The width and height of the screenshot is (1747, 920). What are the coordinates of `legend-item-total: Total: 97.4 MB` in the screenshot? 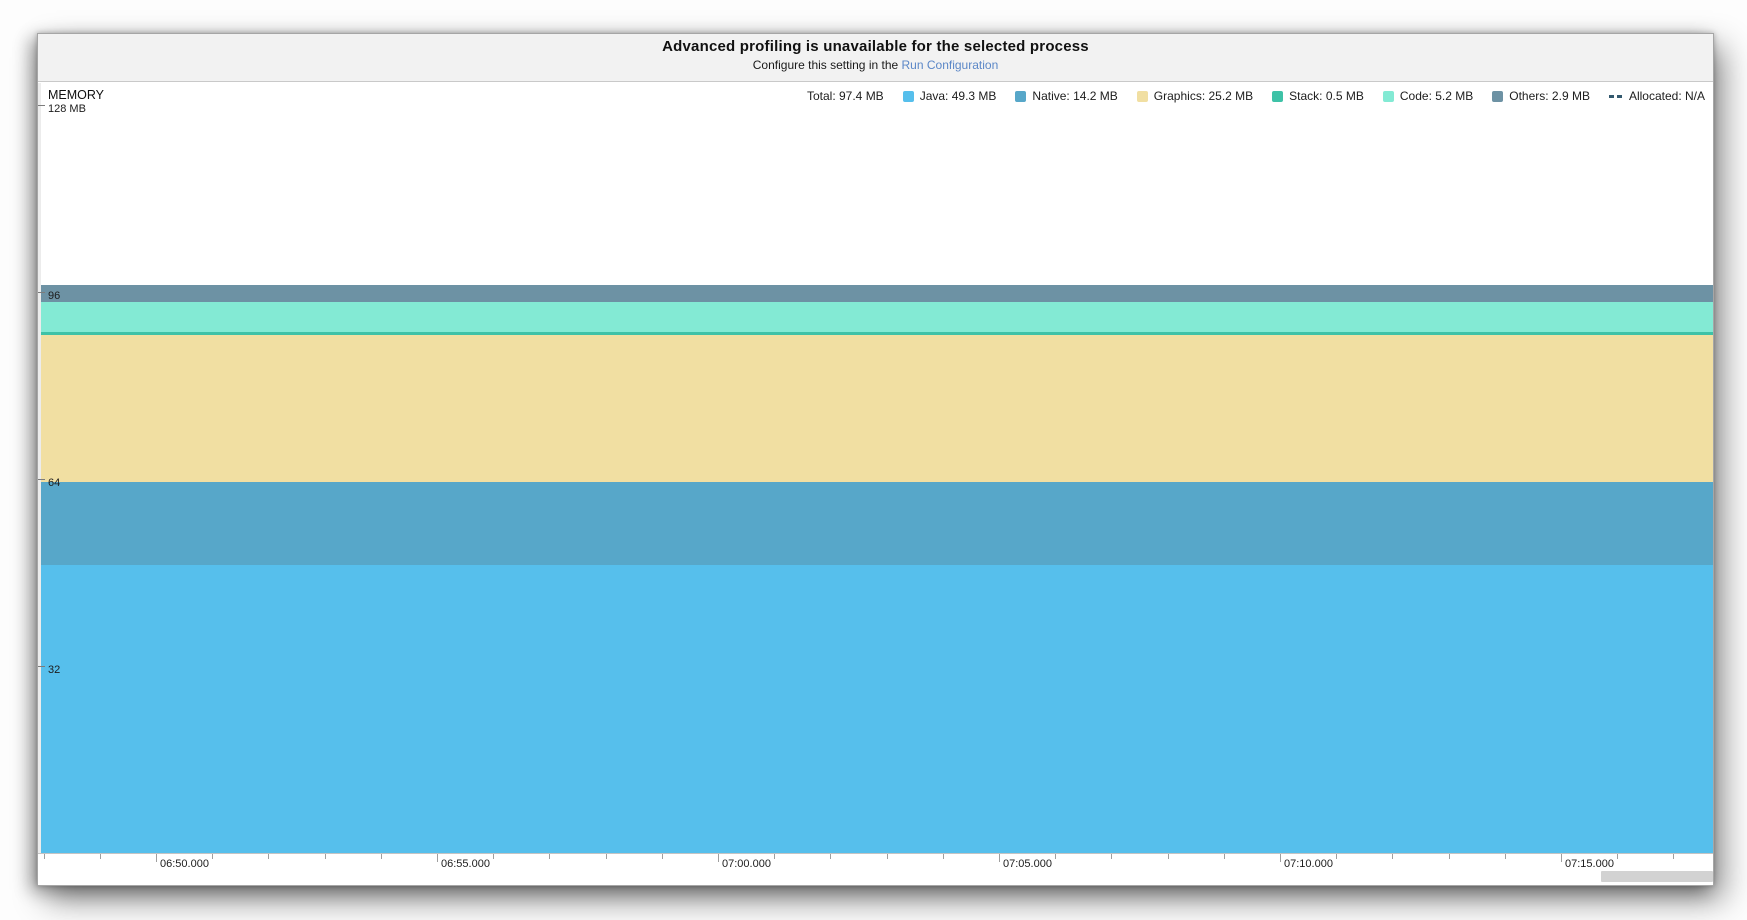 It's located at (845, 96).